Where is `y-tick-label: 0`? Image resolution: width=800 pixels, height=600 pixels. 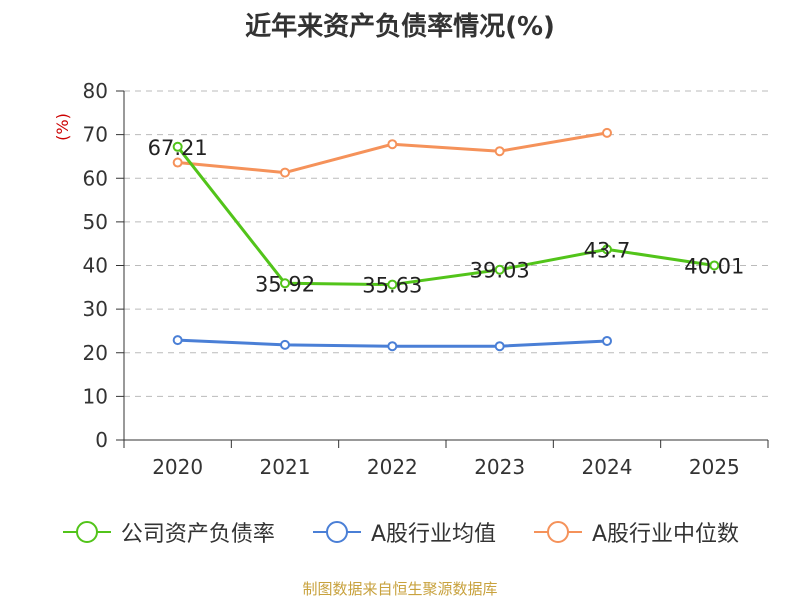 y-tick-label: 0 is located at coordinates (101, 440).